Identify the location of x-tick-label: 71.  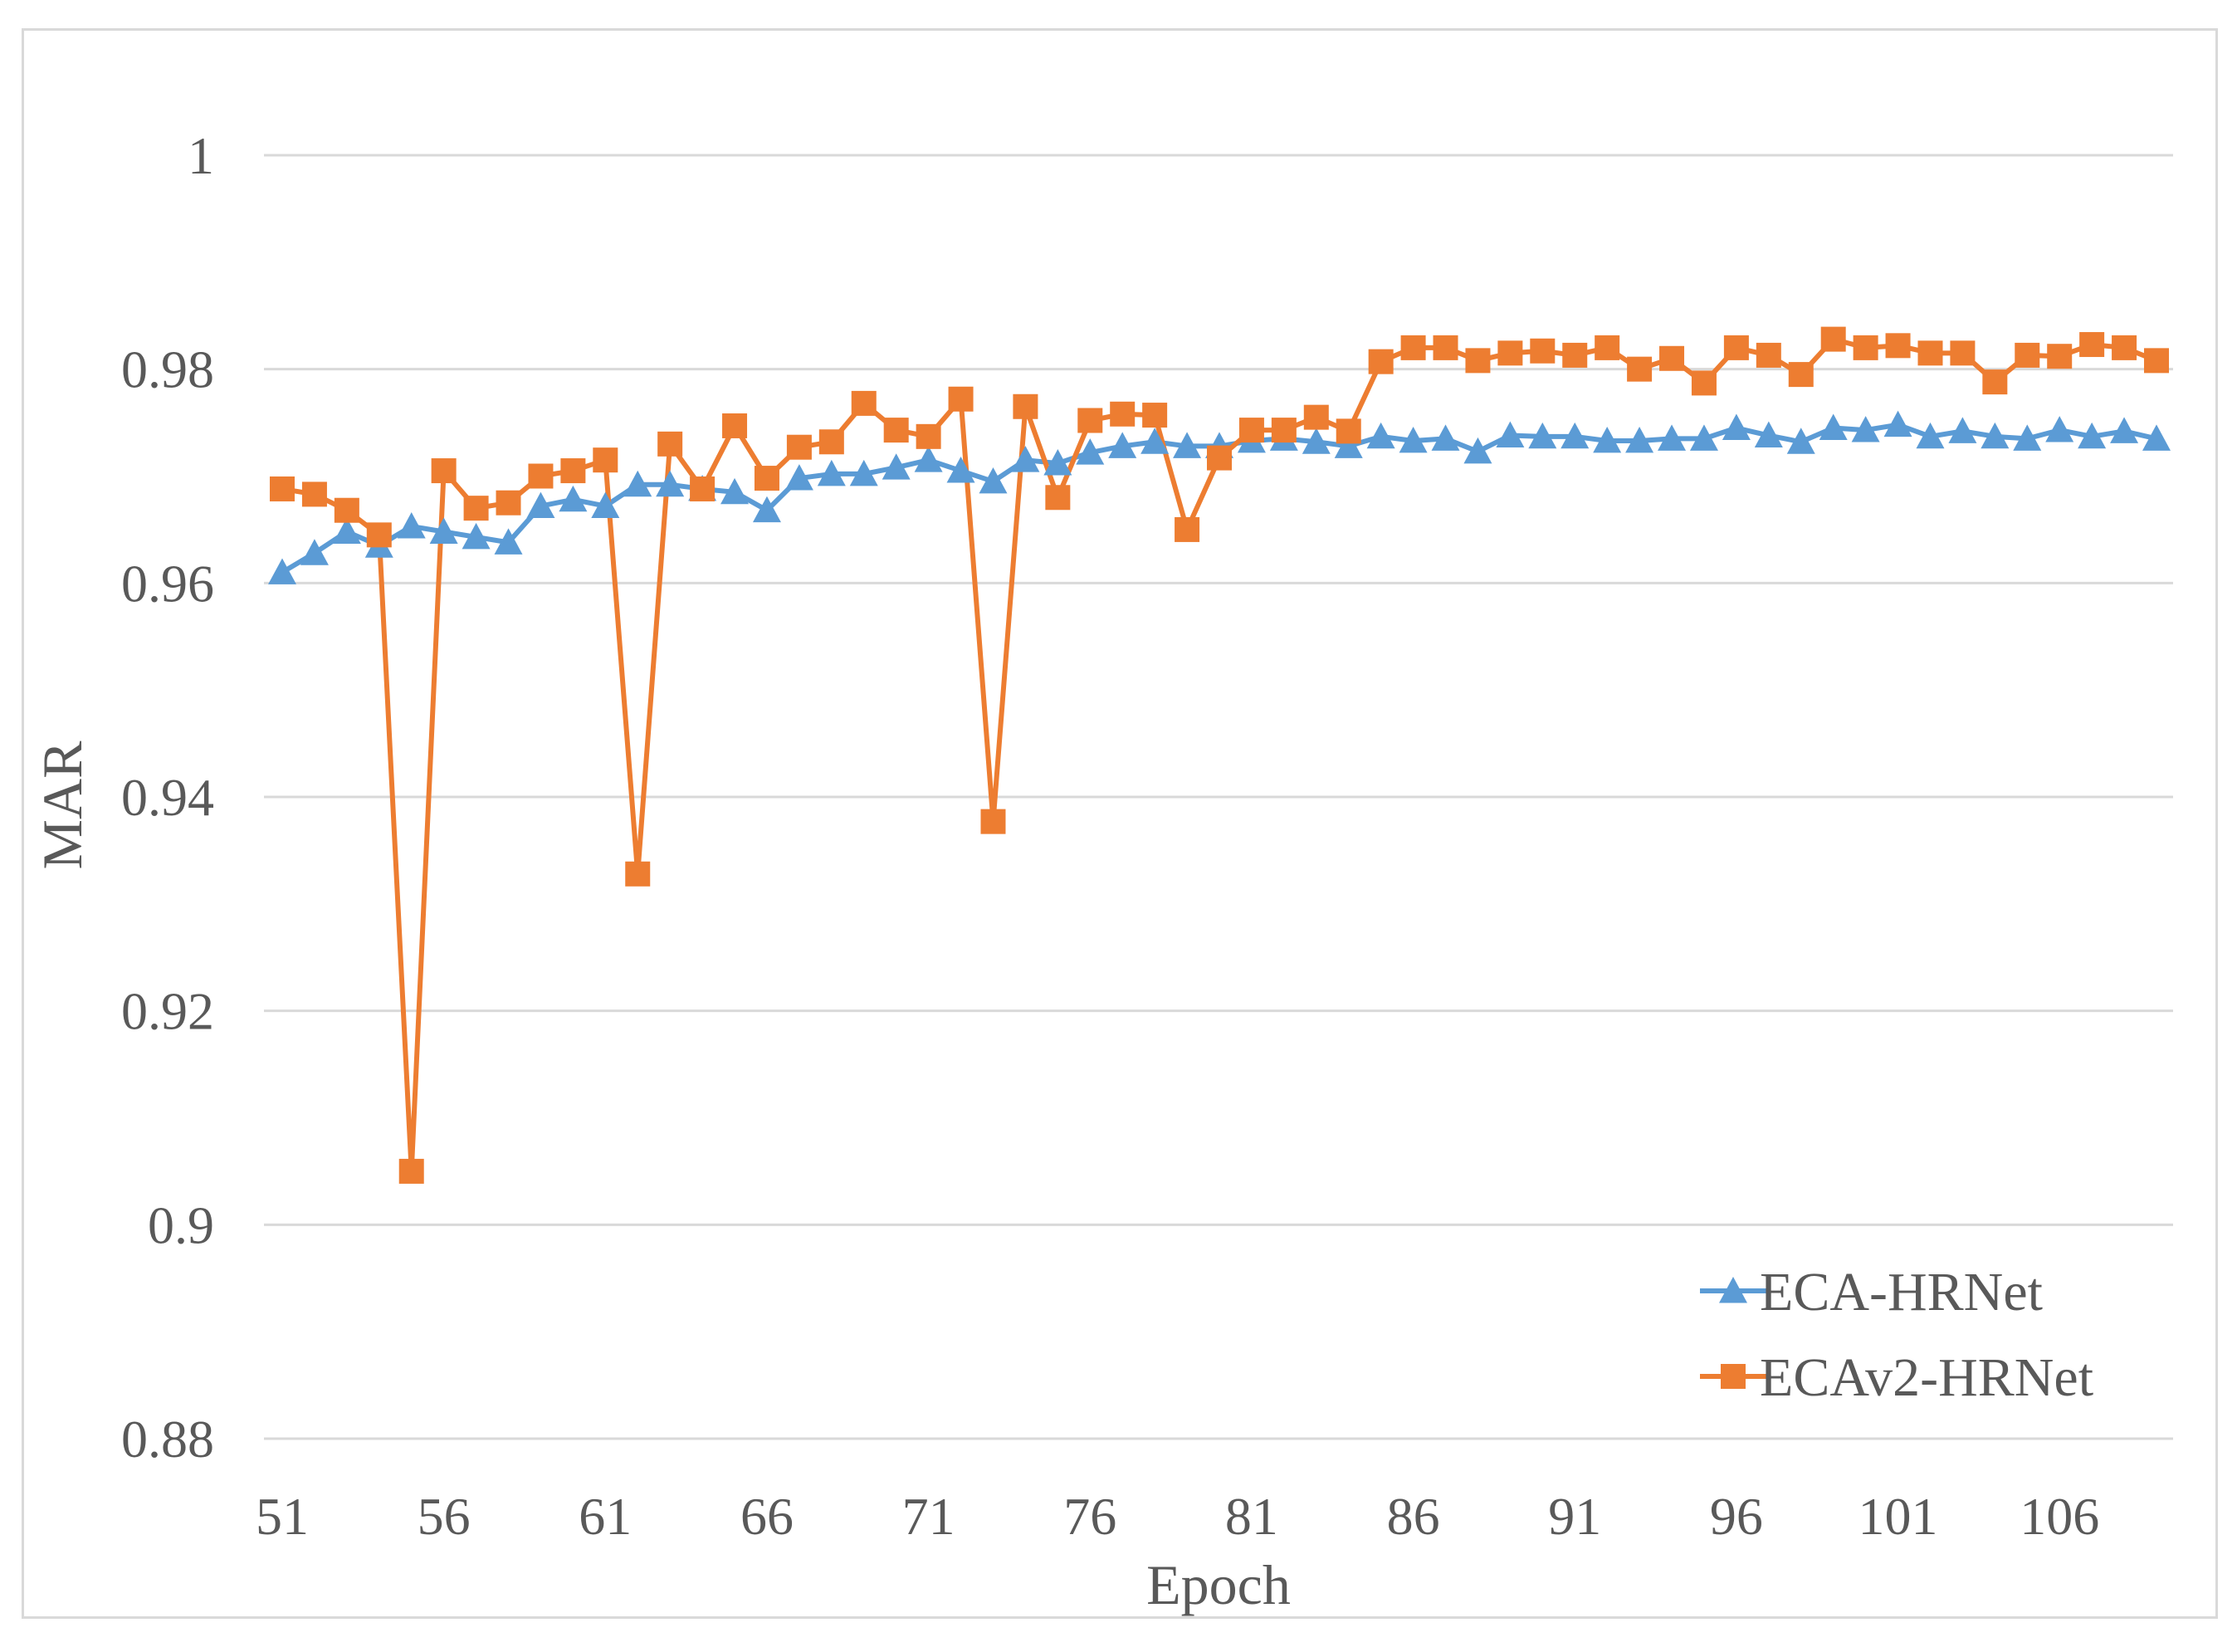
(928, 1516).